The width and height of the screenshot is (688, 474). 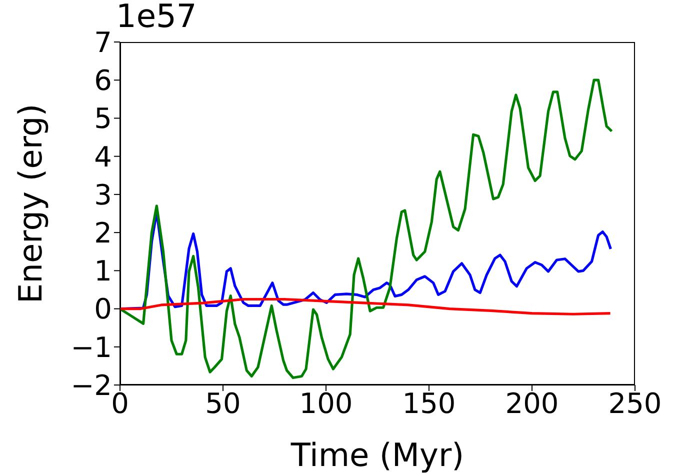 I want to click on y-tick-label: 6, so click(x=103, y=81).